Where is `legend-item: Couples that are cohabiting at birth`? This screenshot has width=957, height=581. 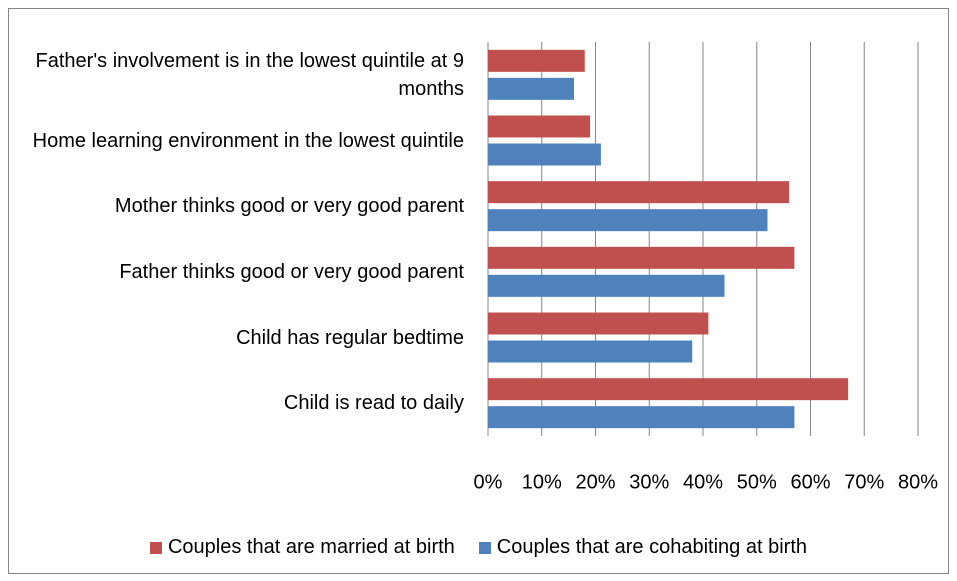 legend-item: Couples that are cohabiting at birth is located at coordinates (642, 547).